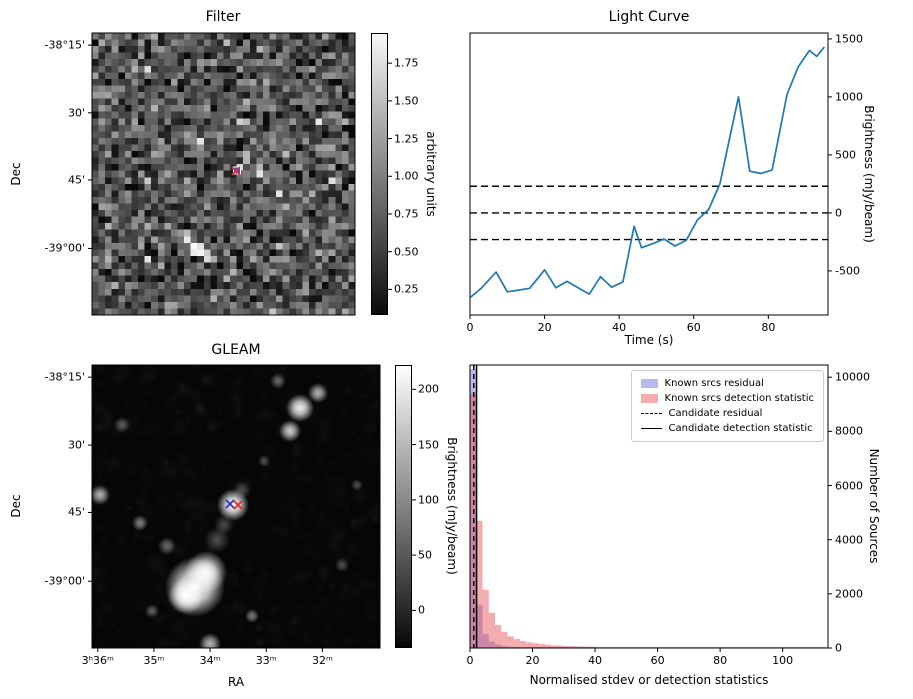  Describe the element at coordinates (76, 180) in the screenshot. I see `filter-dec-tick: 45'` at that location.